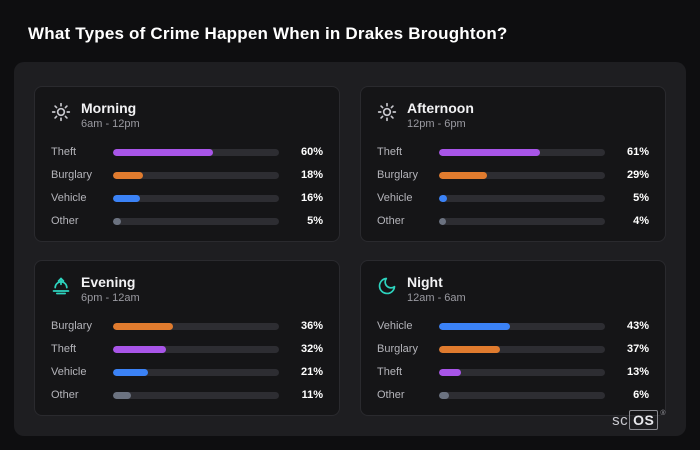  I want to click on card-title: Morning, so click(109, 108).